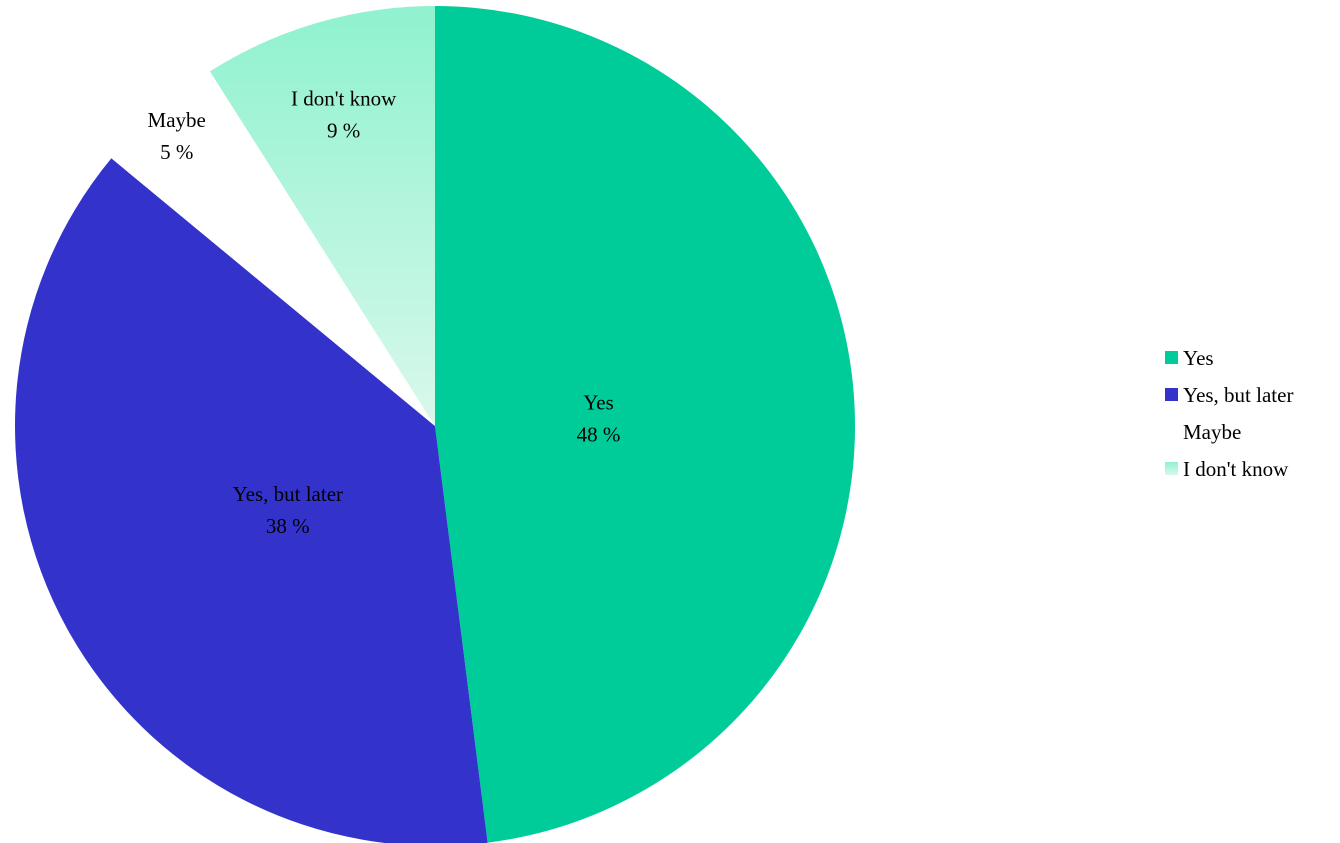 Image resolution: width=1340 pixels, height=843 pixels. I want to click on slice-value-yes-but-later: 38 %, so click(288, 526).